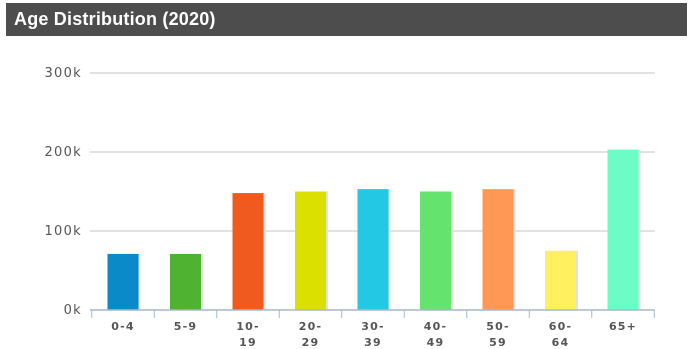  What do you see at coordinates (372, 326) in the screenshot?
I see `x-tick-label: 30-` at bounding box center [372, 326].